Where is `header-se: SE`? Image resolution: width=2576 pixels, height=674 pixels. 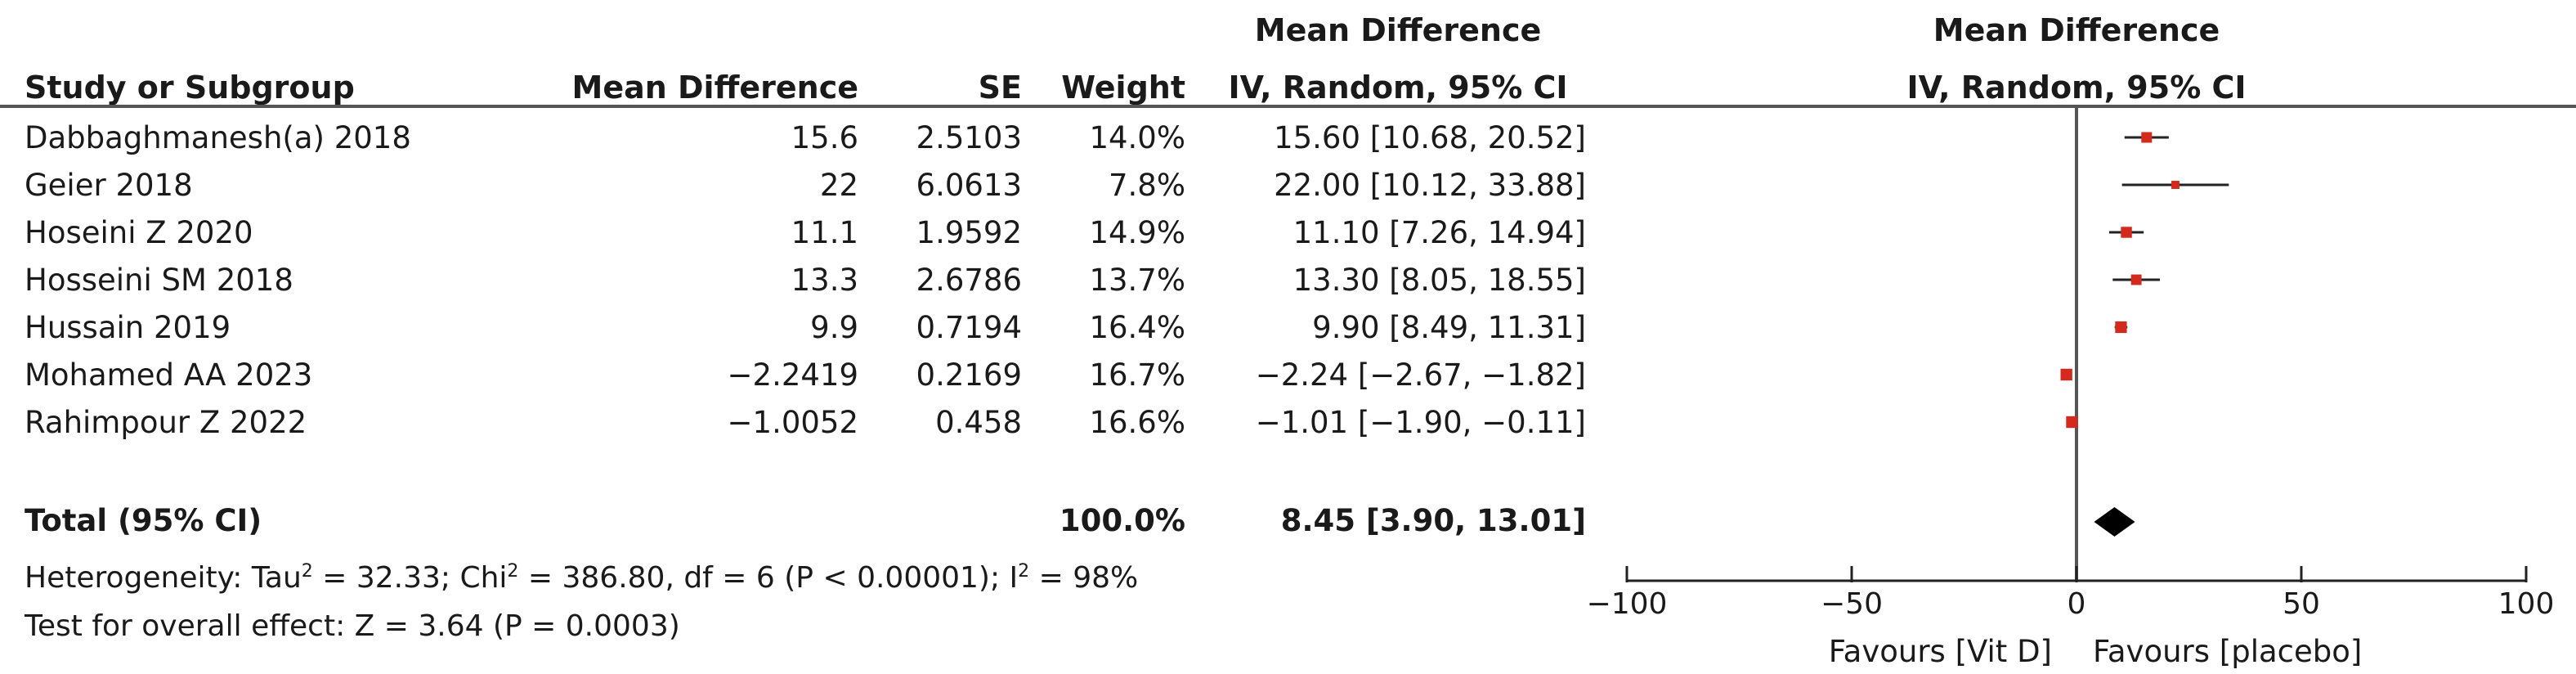 header-se: SE is located at coordinates (1000, 88).